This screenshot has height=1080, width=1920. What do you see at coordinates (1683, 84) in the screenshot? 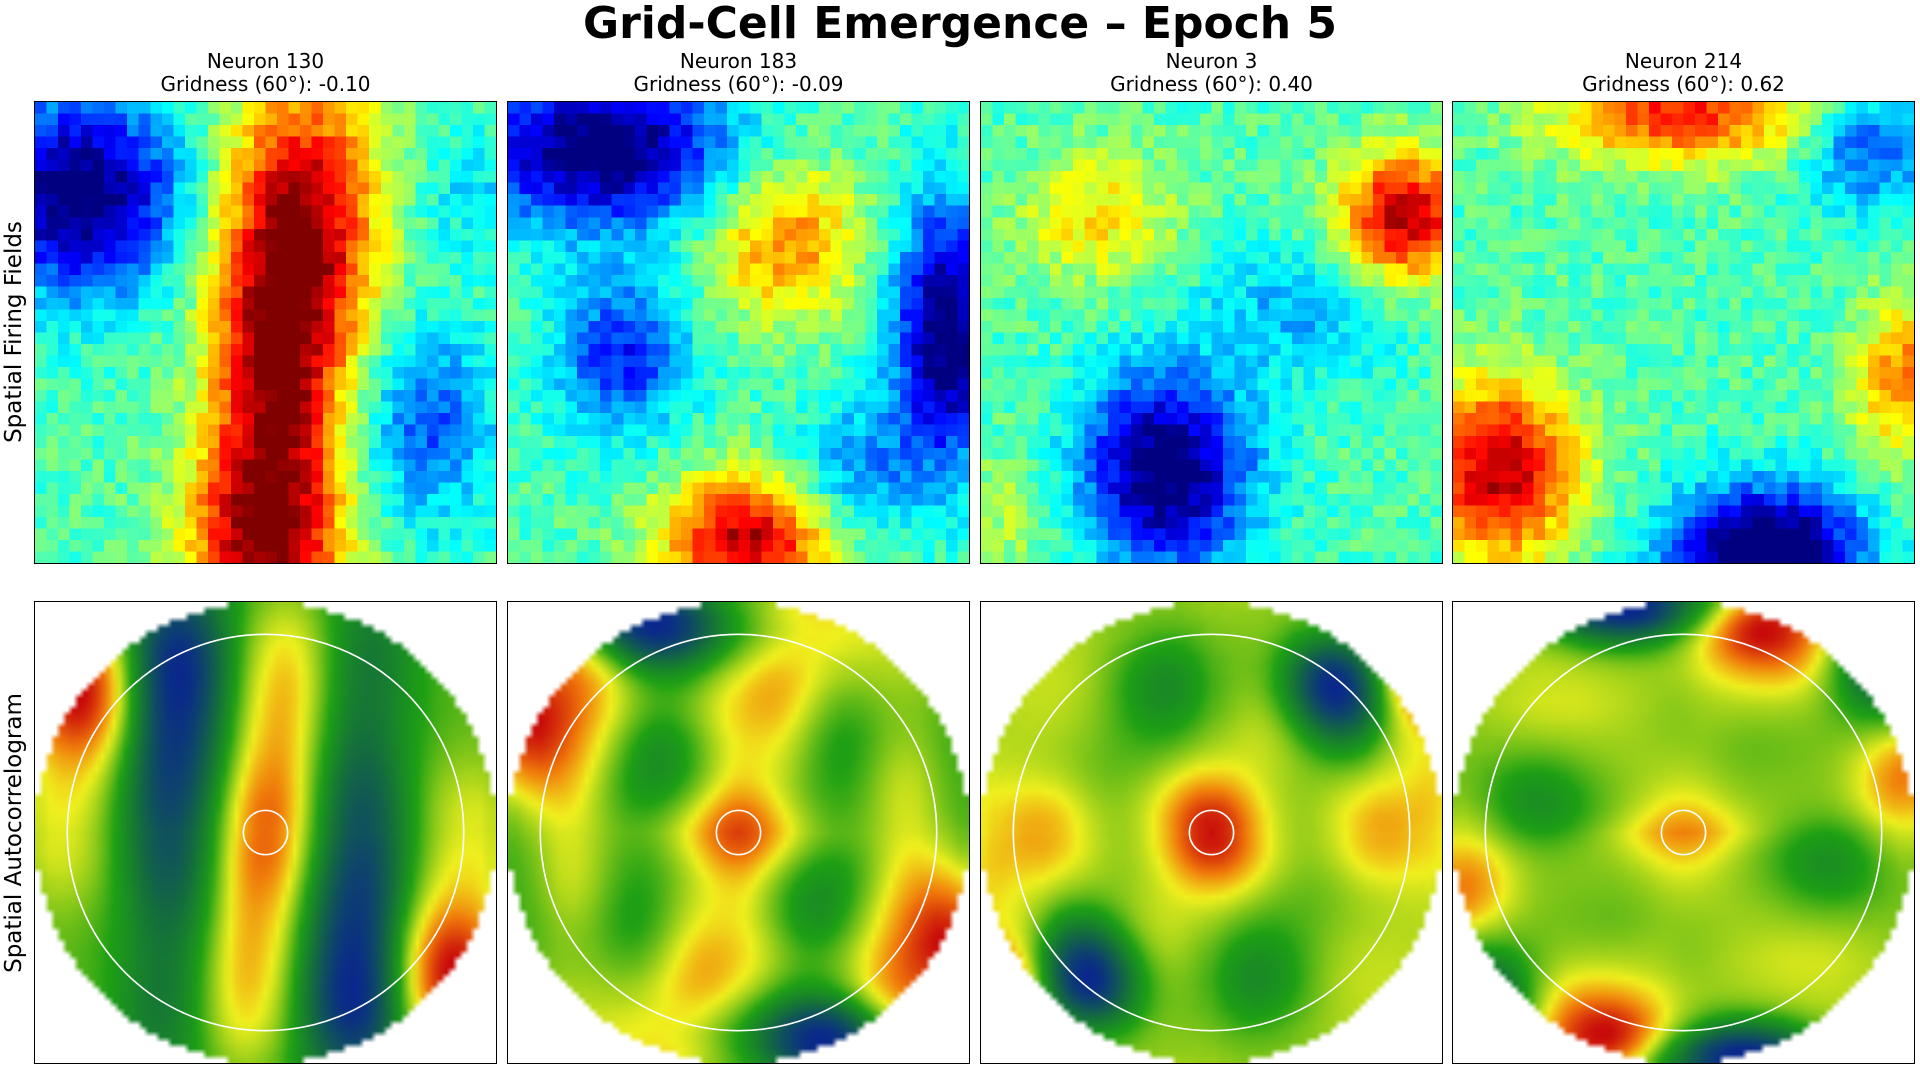
I see `gridness-label: Gridness (60°): 0.62` at bounding box center [1683, 84].